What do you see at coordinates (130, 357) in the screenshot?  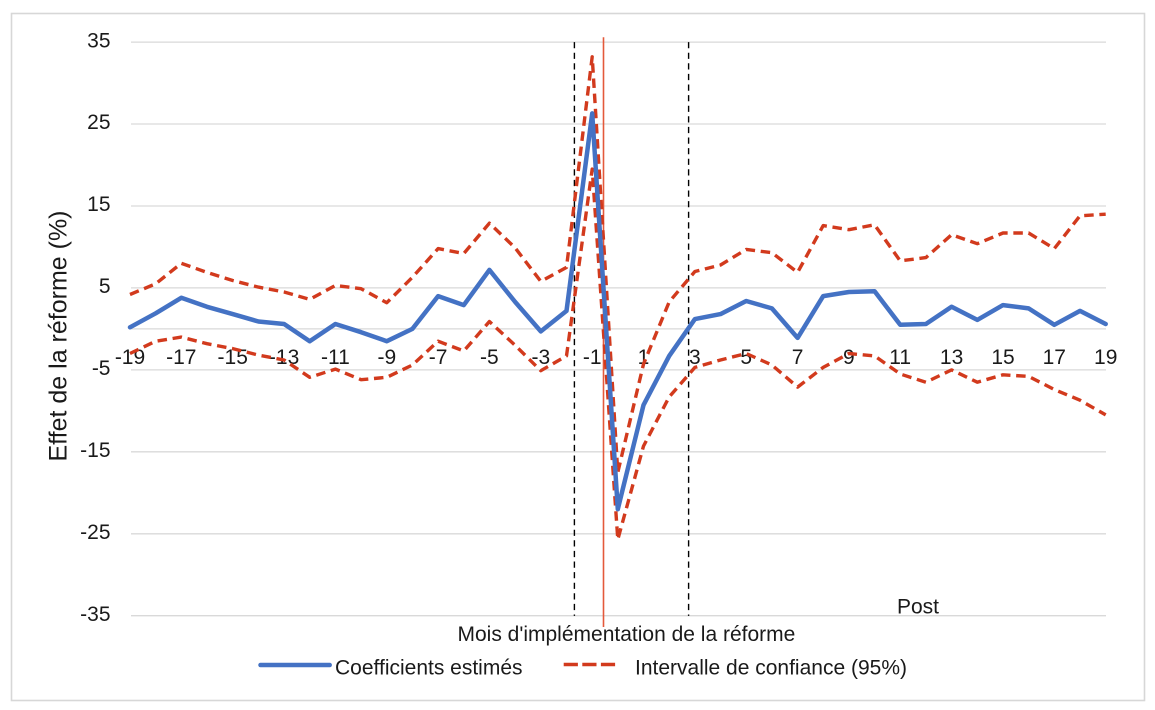 I see `svg-text: -19` at bounding box center [130, 357].